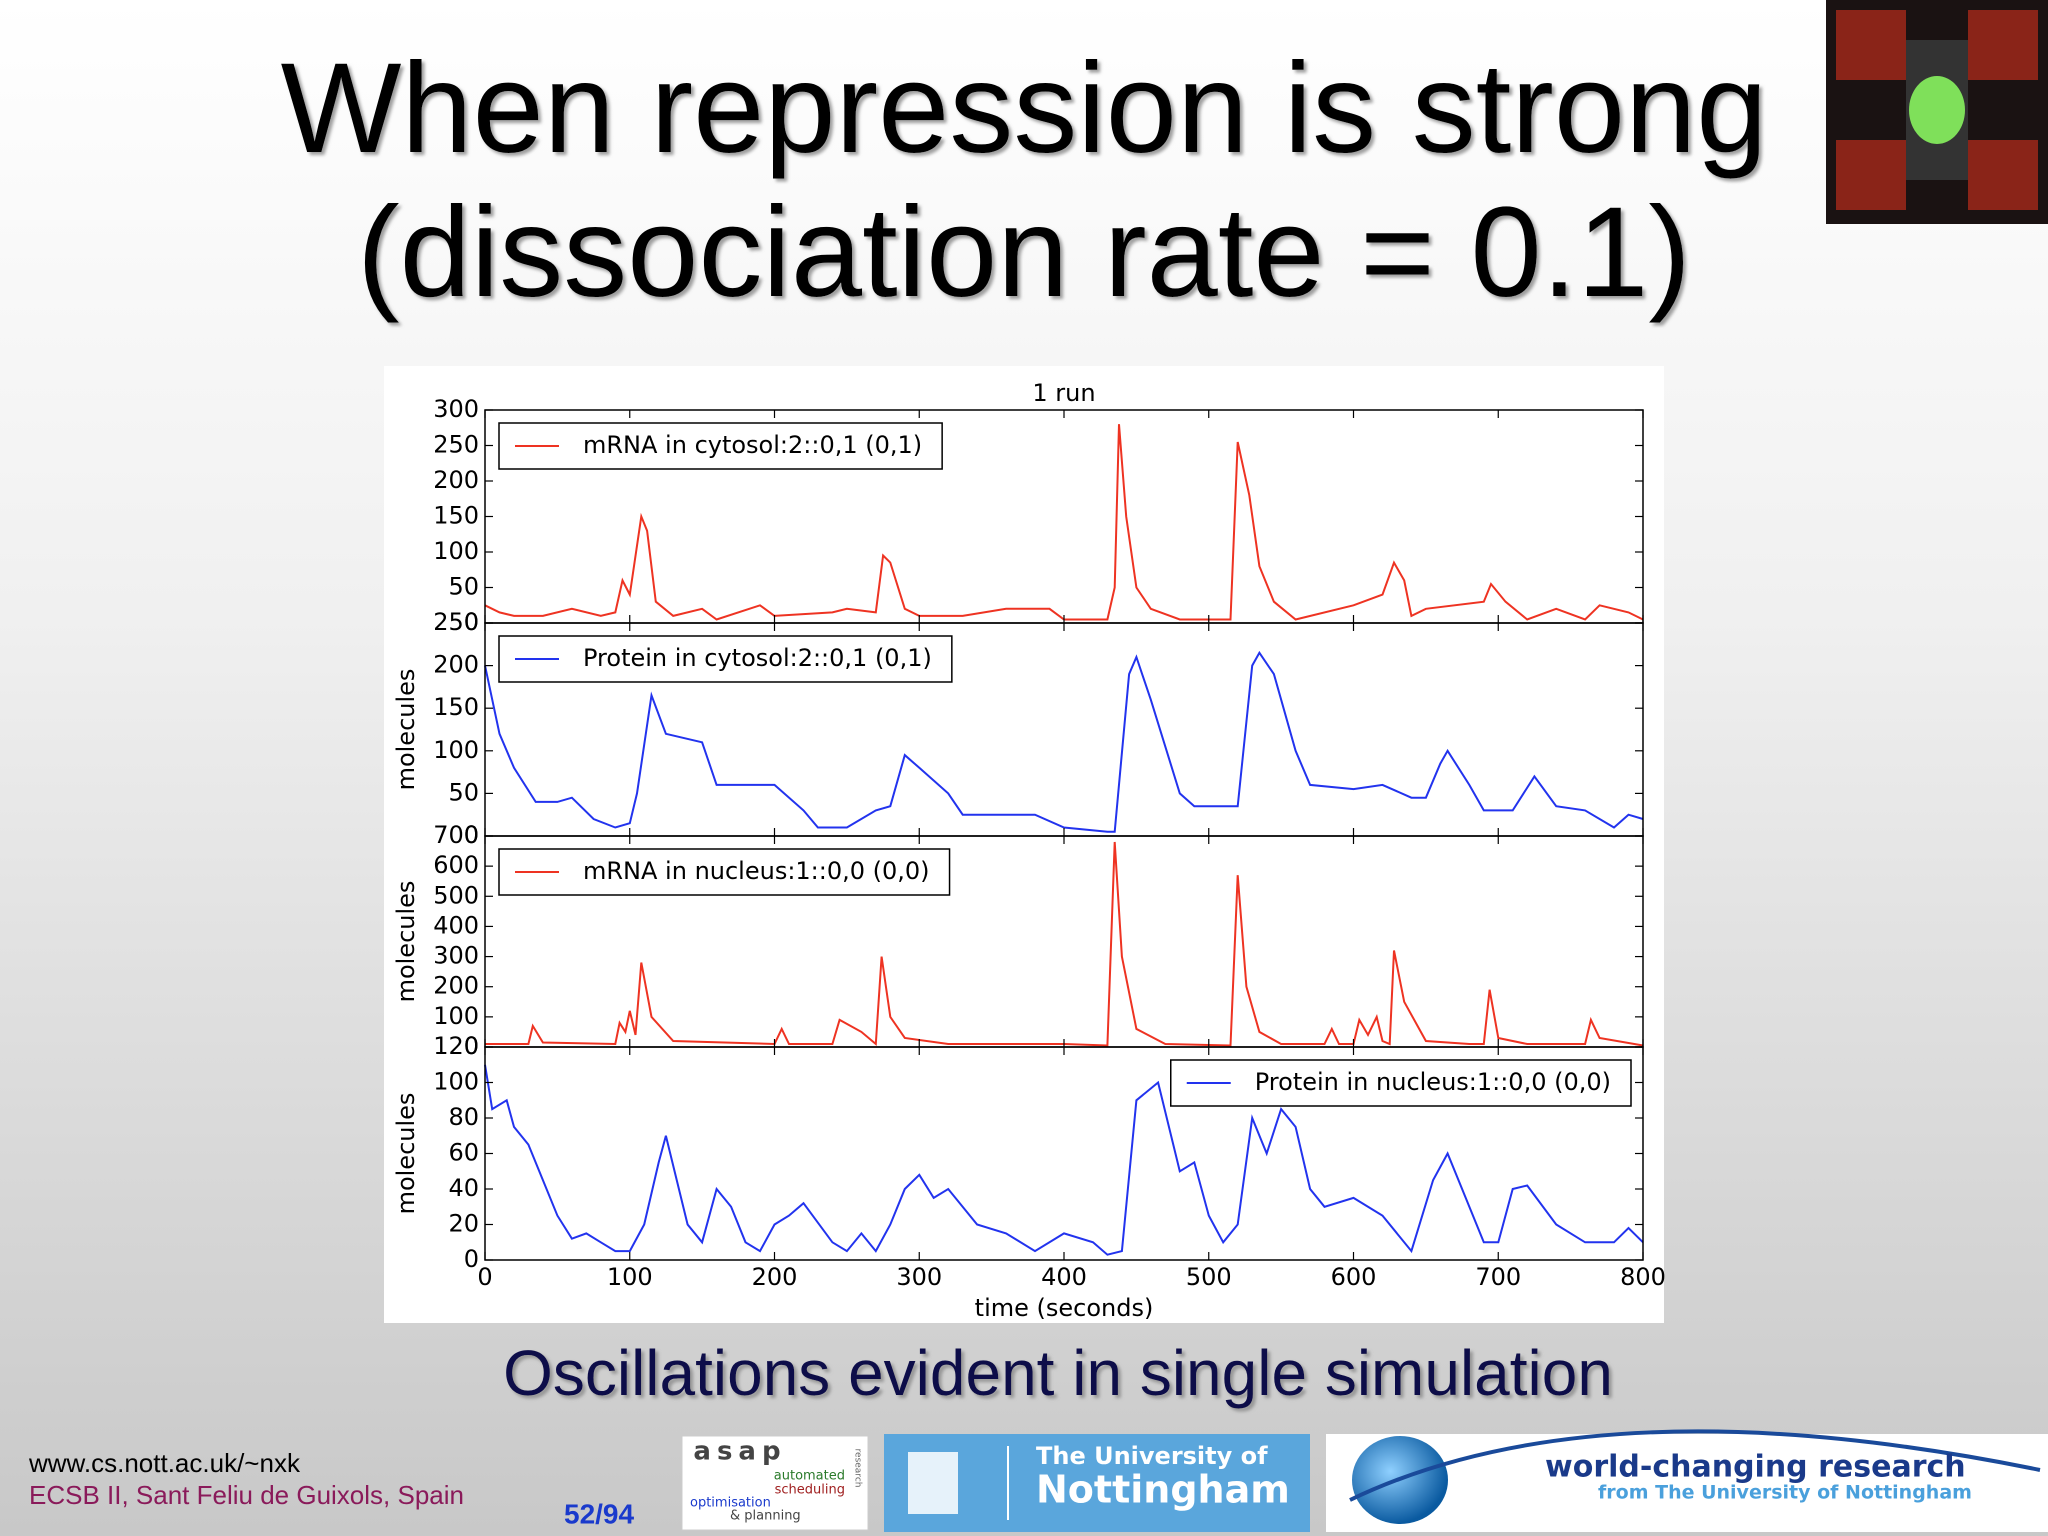  Describe the element at coordinates (730, 1503) in the screenshot. I see `logo-text: optimisation` at that location.